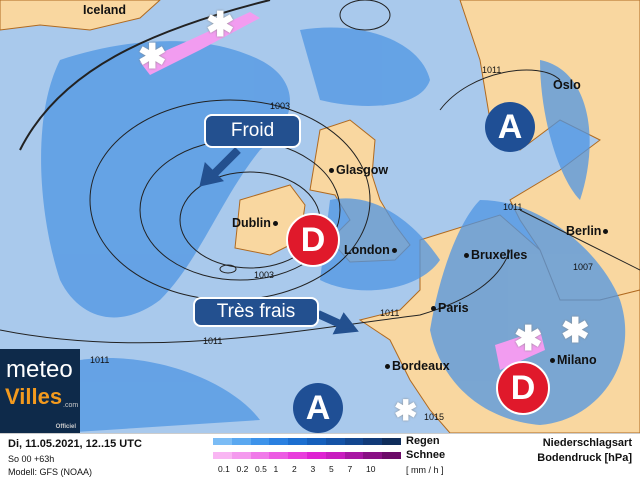  What do you see at coordinates (39, 369) in the screenshot?
I see `logo-text: meteo` at bounding box center [39, 369].